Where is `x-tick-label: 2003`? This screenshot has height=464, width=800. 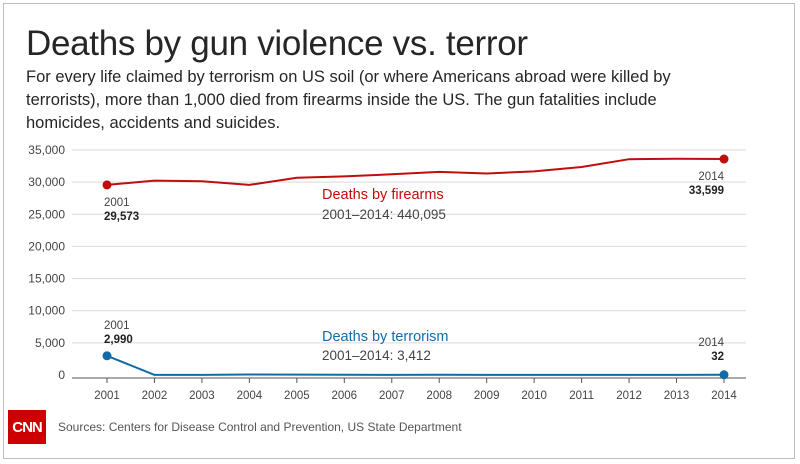 x-tick-label: 2003 is located at coordinates (202, 396).